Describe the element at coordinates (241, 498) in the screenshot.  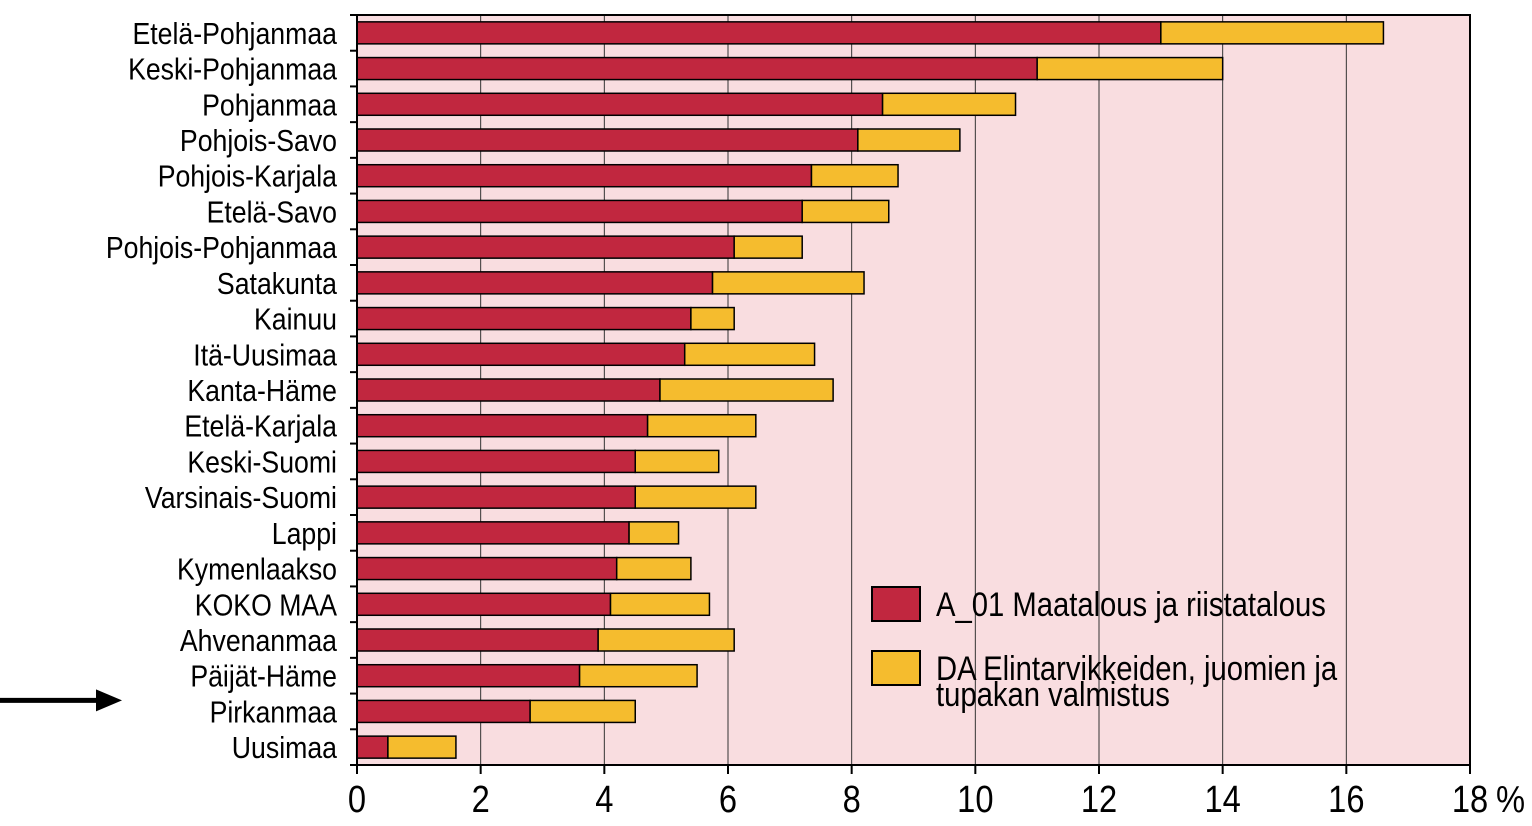
I see `category-label: Varsinais-Suomi` at that location.